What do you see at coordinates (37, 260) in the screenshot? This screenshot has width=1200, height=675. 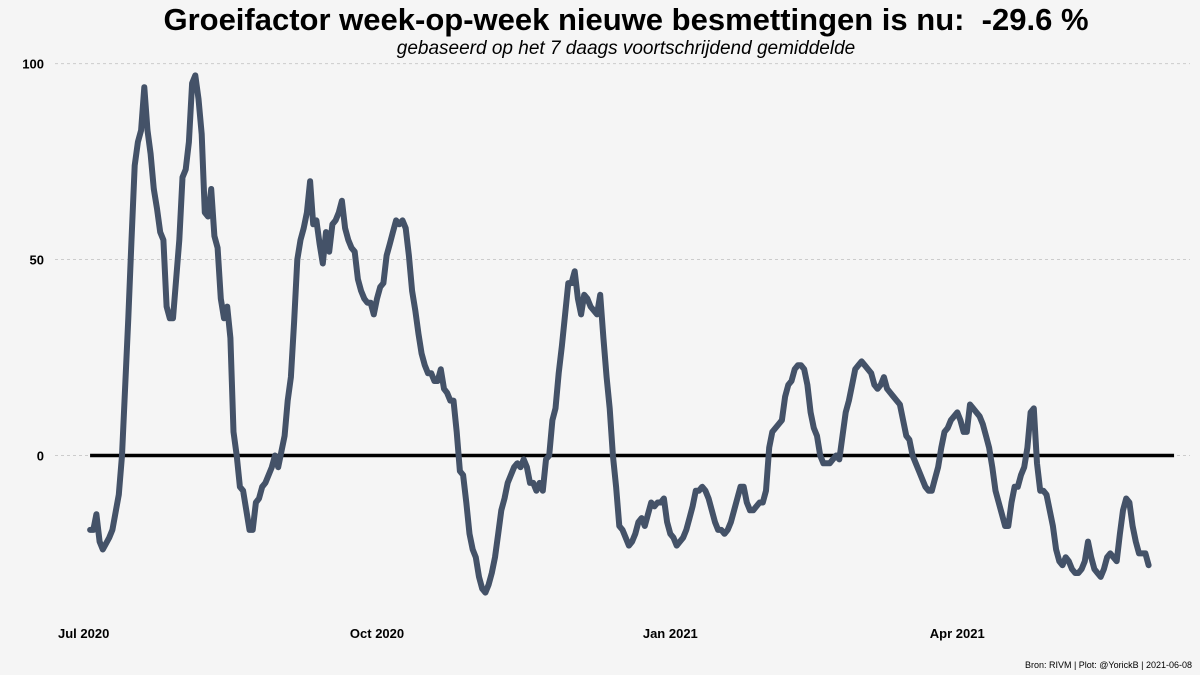 I see `y-tick-label-50: 50` at bounding box center [37, 260].